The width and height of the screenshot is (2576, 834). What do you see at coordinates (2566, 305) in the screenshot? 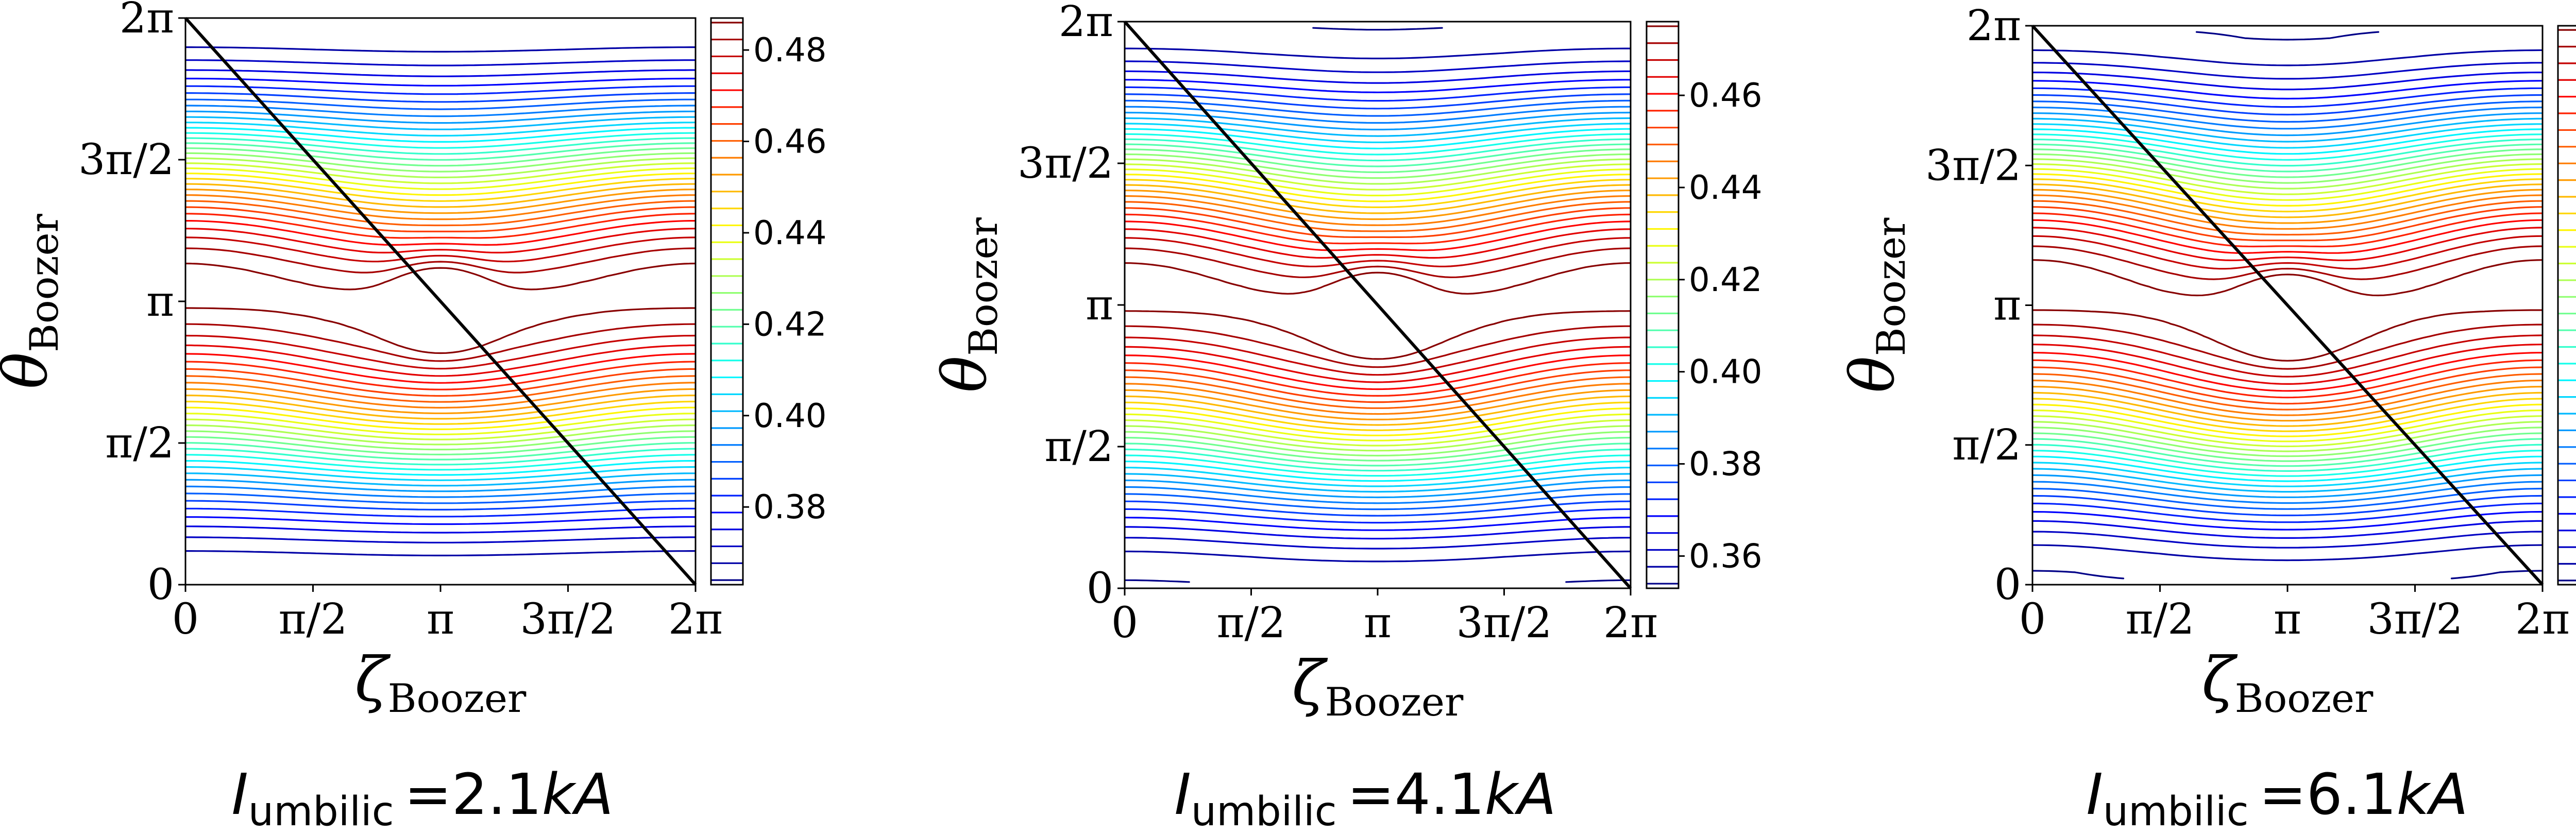
I see `colorbar: 0.360.380.400.420.440.460.48` at bounding box center [2566, 305].